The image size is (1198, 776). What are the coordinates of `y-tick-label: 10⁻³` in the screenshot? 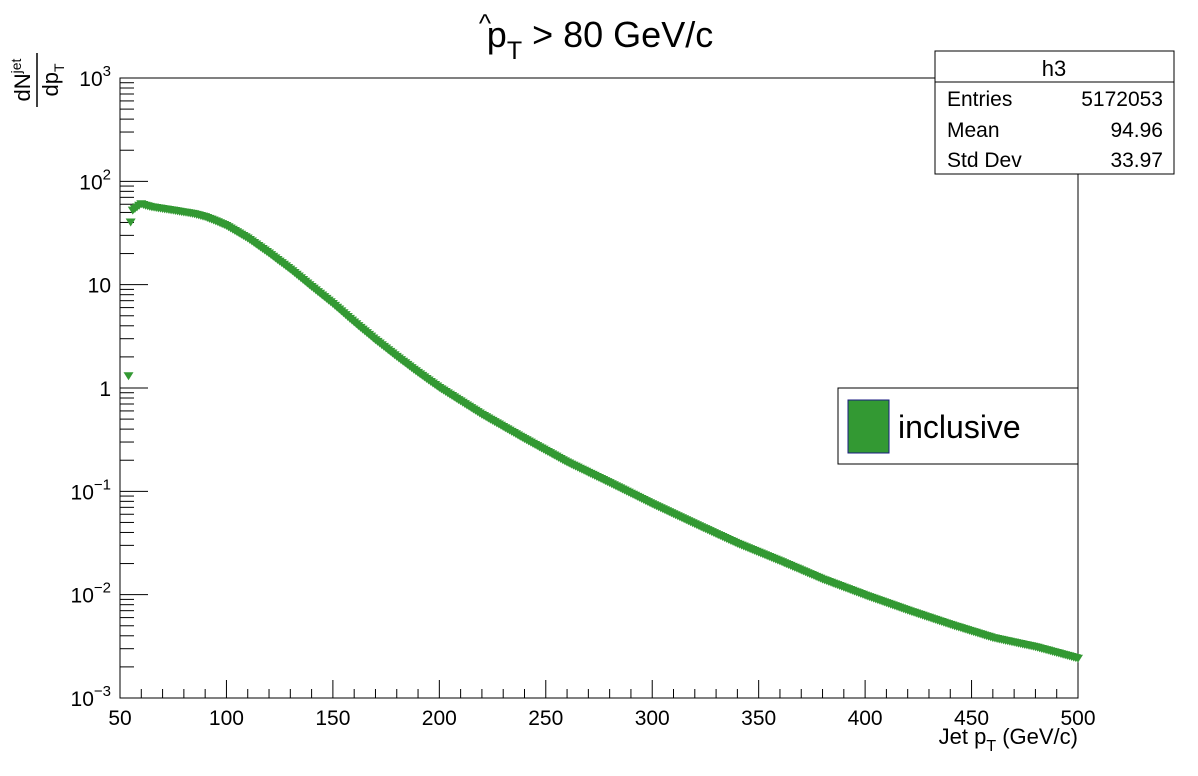 It's located at (91, 697).